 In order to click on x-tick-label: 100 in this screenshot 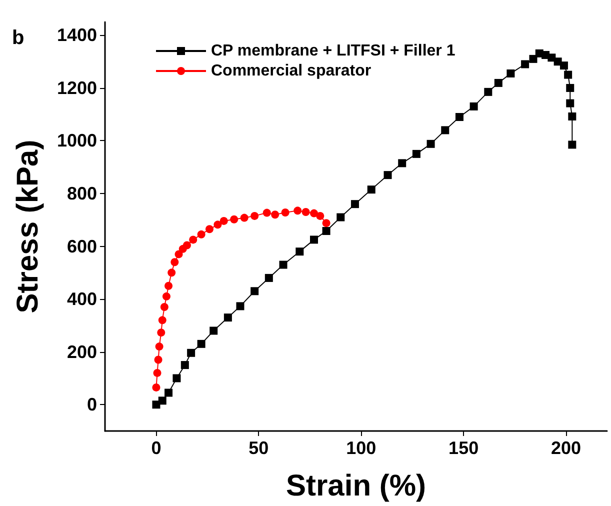, I will do `click(361, 448)`.